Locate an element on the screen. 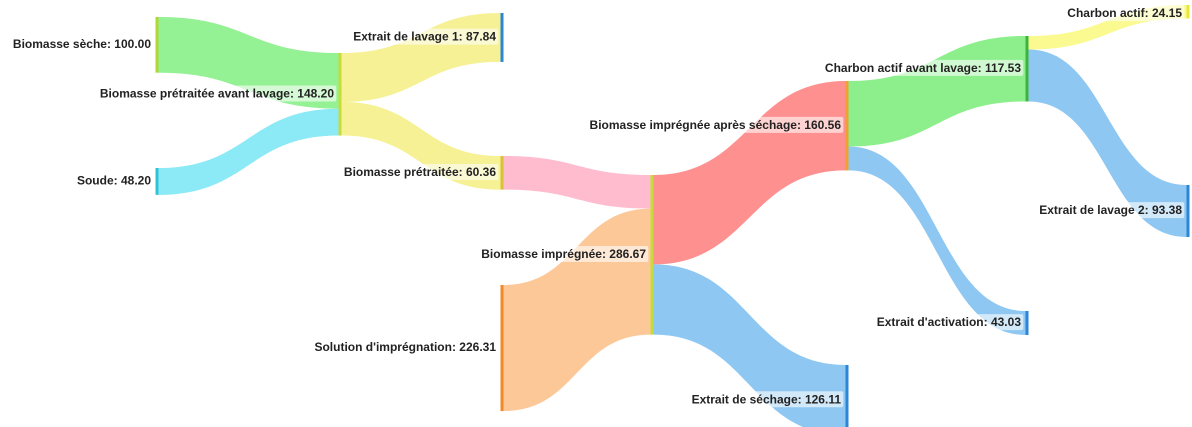  node-label: Biomasse prétraitée avant lavage: 148.20 is located at coordinates (217, 93).